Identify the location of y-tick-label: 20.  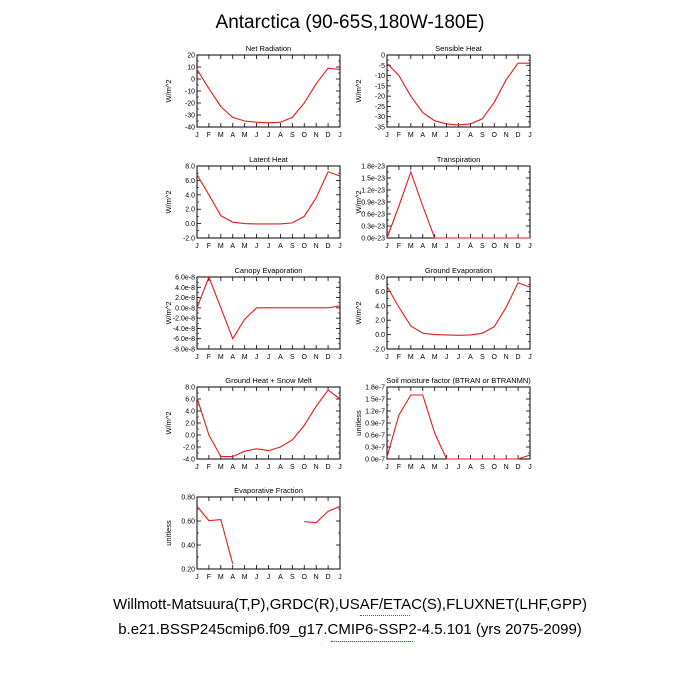
(191, 56).